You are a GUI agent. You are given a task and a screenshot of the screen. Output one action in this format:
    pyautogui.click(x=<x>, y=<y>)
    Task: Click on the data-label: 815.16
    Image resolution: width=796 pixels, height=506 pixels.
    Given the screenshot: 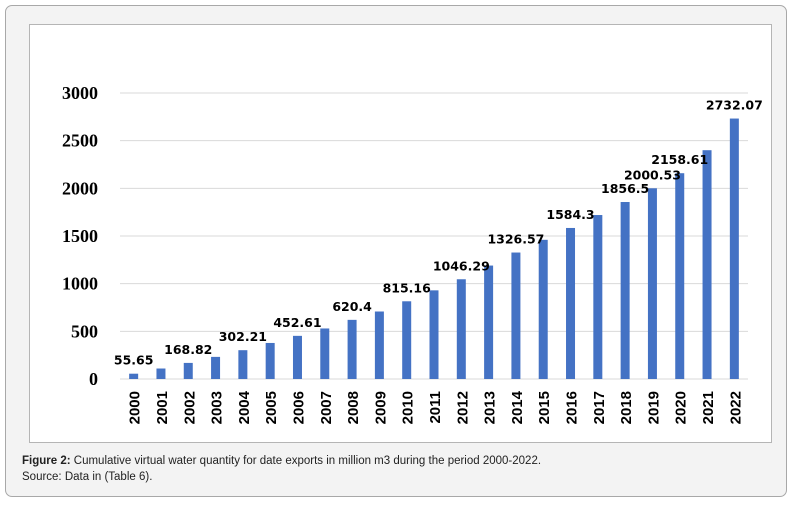 What is the action you would take?
    pyautogui.click(x=407, y=287)
    